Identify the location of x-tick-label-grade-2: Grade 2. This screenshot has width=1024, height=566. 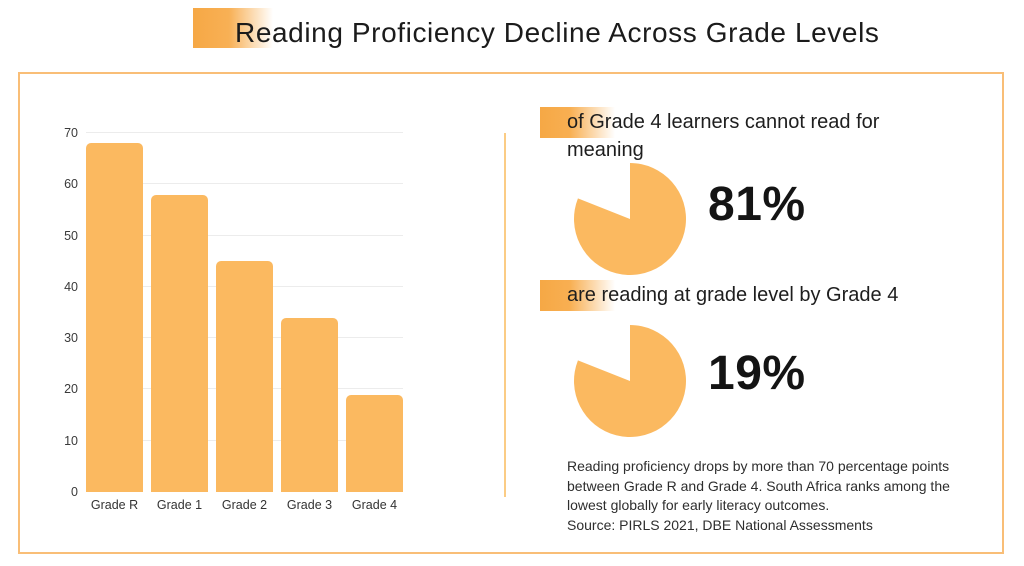
(244, 505).